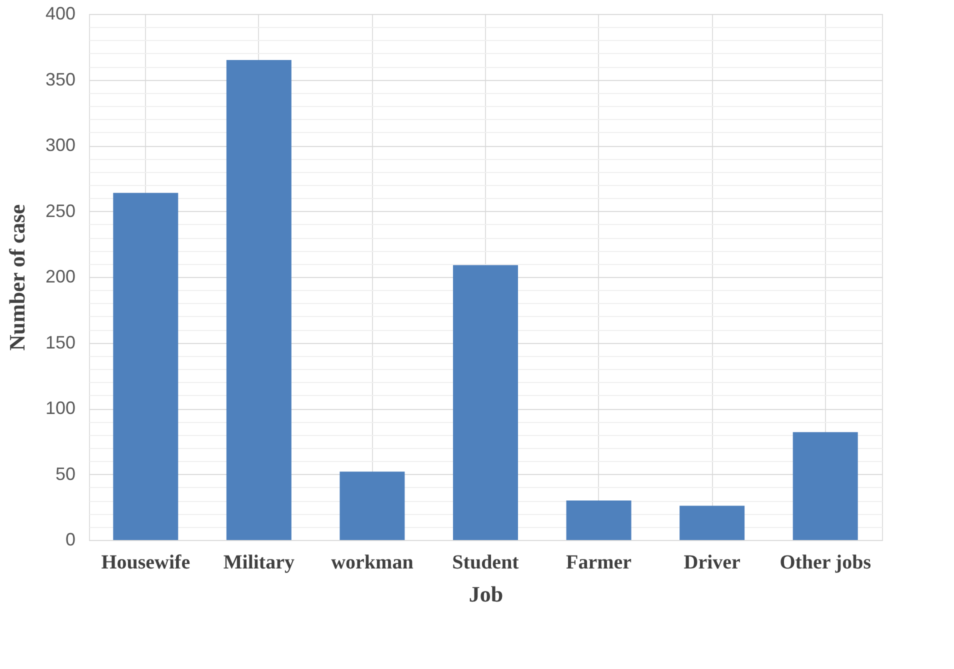  I want to click on x-axis-title: Job, so click(486, 594).